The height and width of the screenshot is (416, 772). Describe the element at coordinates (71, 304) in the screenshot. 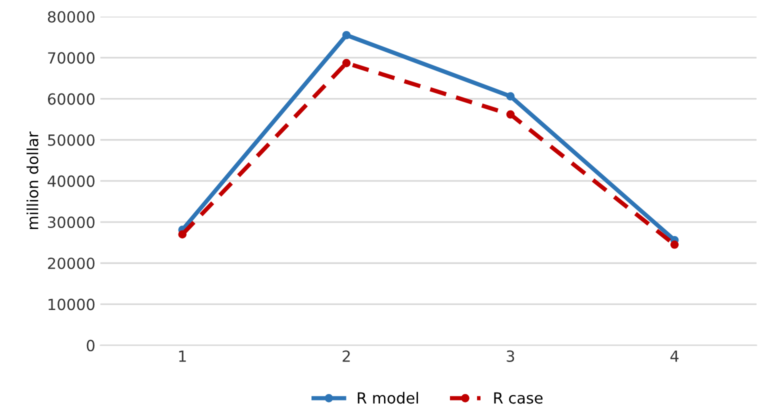

I see `y-tick-label: 10000` at that location.